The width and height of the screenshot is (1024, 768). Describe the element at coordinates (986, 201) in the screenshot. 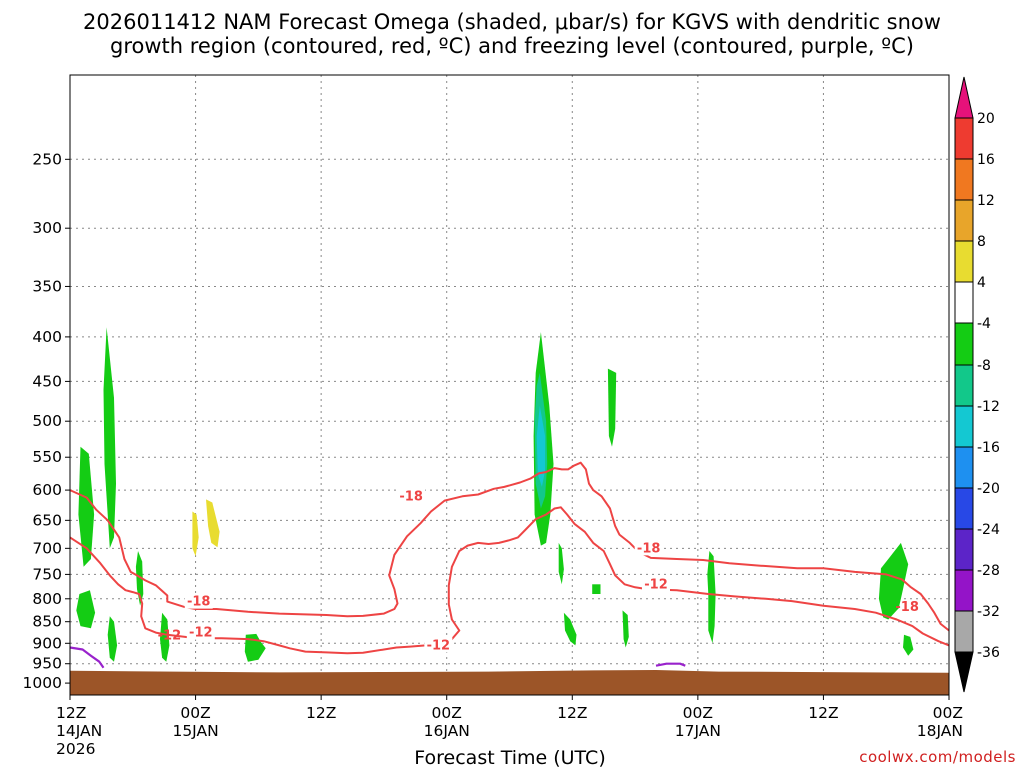

I see `colorbar-label: 12` at that location.